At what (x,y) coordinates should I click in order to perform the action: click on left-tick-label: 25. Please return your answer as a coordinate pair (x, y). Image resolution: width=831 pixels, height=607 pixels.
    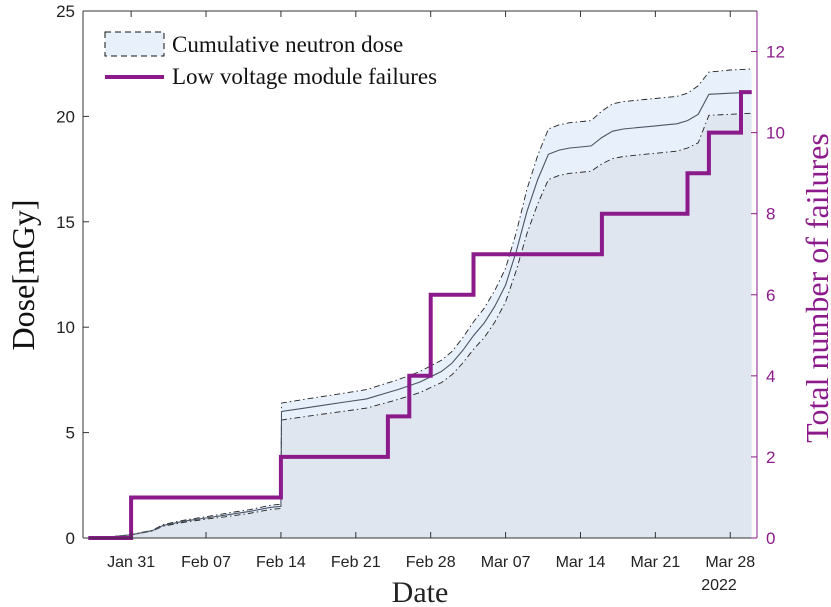
    Looking at the image, I should click on (65, 11).